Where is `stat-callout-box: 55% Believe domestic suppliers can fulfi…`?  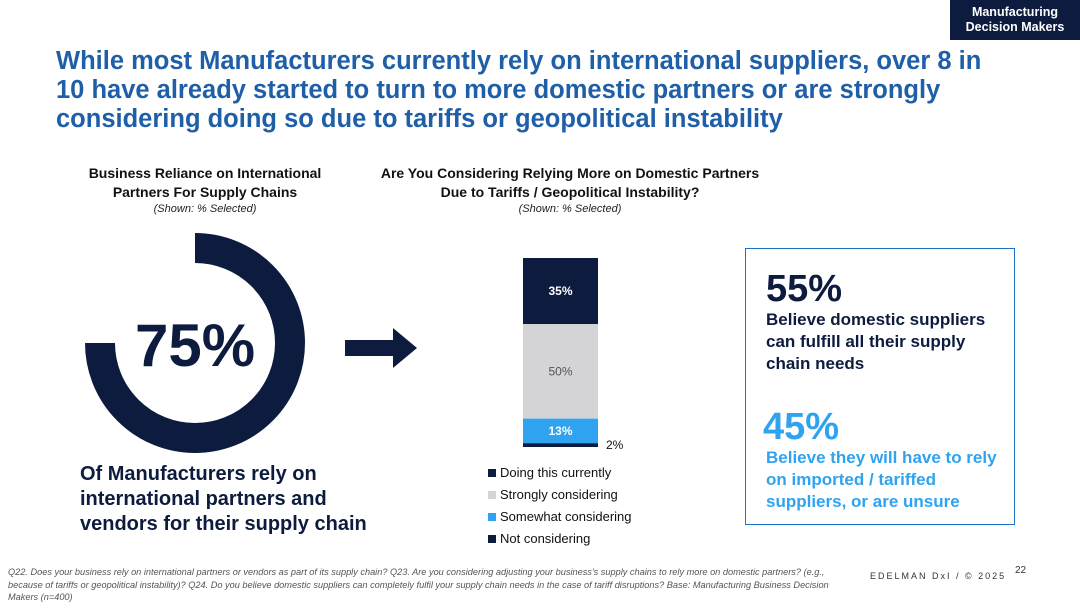
stat-callout-box: 55% Believe domestic suppliers can fulfi… is located at coordinates (880, 386).